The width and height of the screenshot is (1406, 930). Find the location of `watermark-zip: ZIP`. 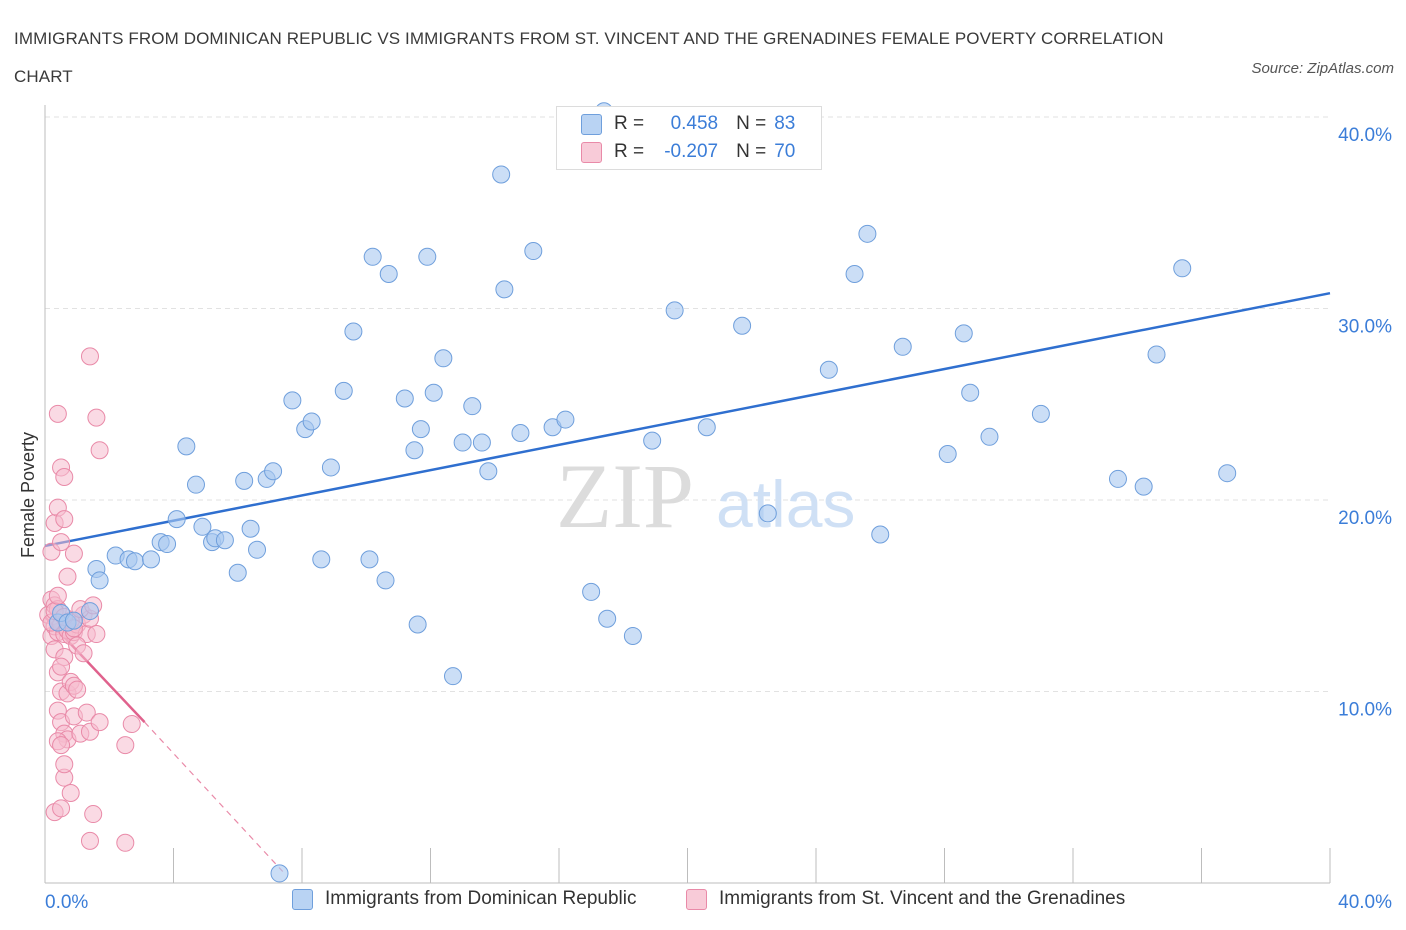

watermark-zip: ZIP is located at coordinates (625, 496).